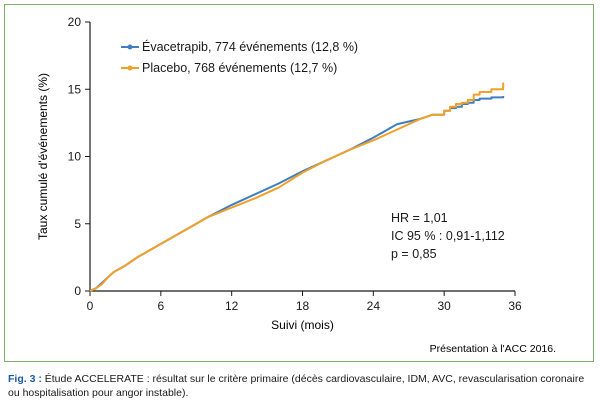 This screenshot has height=412, width=600. Describe the element at coordinates (493, 349) in the screenshot. I see `source-note: Présentation à l'ACC 2016.` at that location.